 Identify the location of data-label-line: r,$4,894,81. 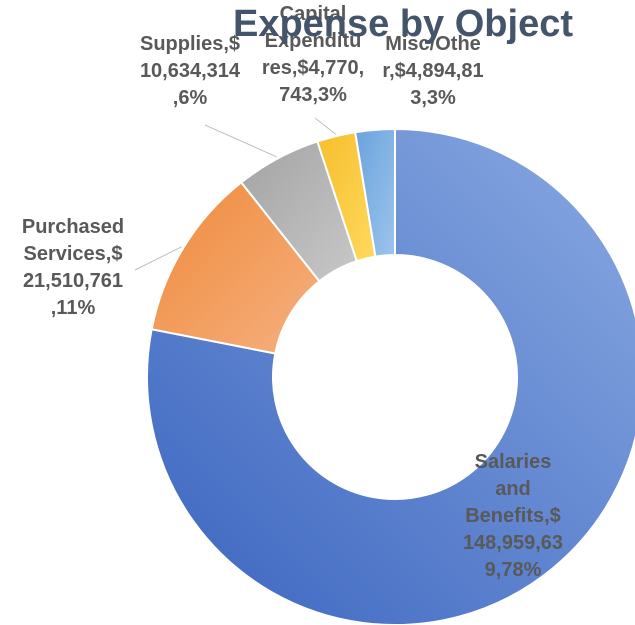
(432, 71).